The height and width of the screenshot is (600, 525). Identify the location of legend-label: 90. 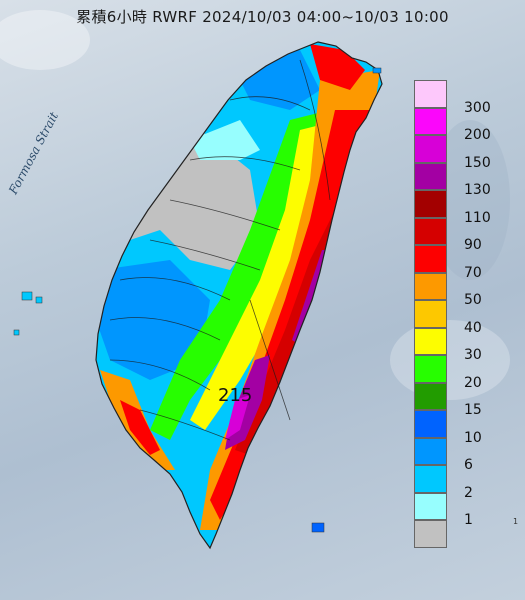
(473, 245).